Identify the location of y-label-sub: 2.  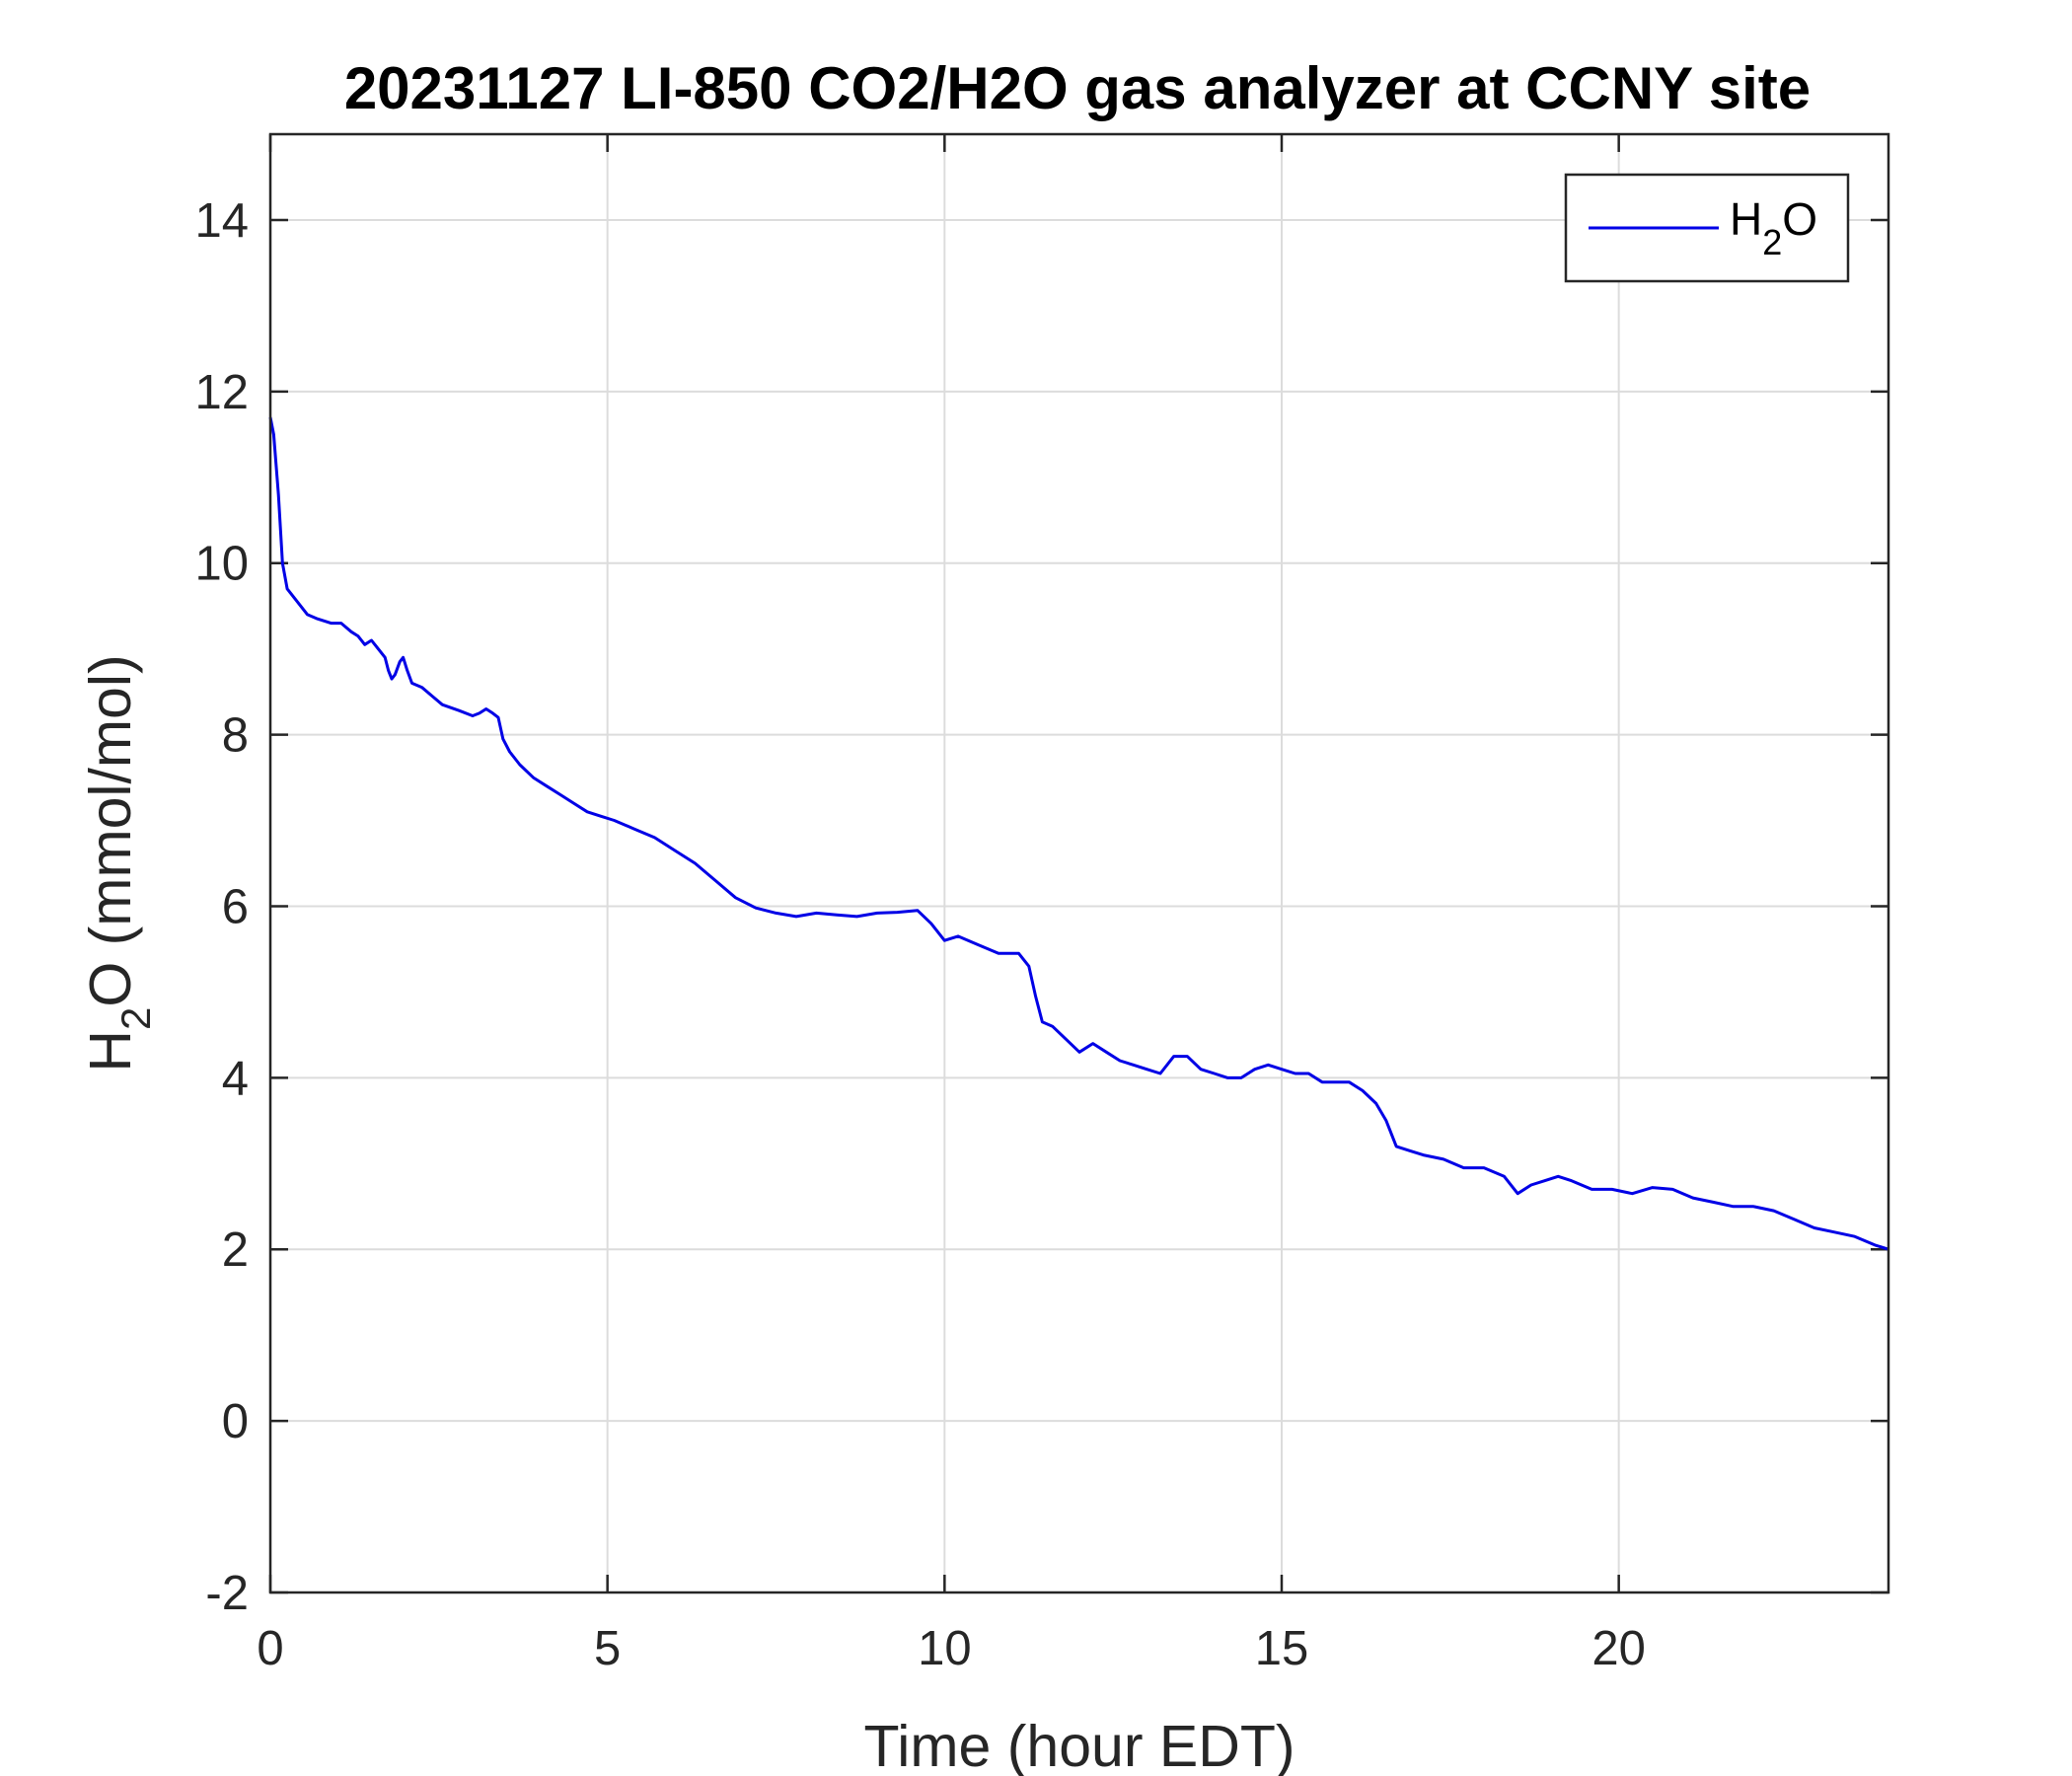
(136, 1018).